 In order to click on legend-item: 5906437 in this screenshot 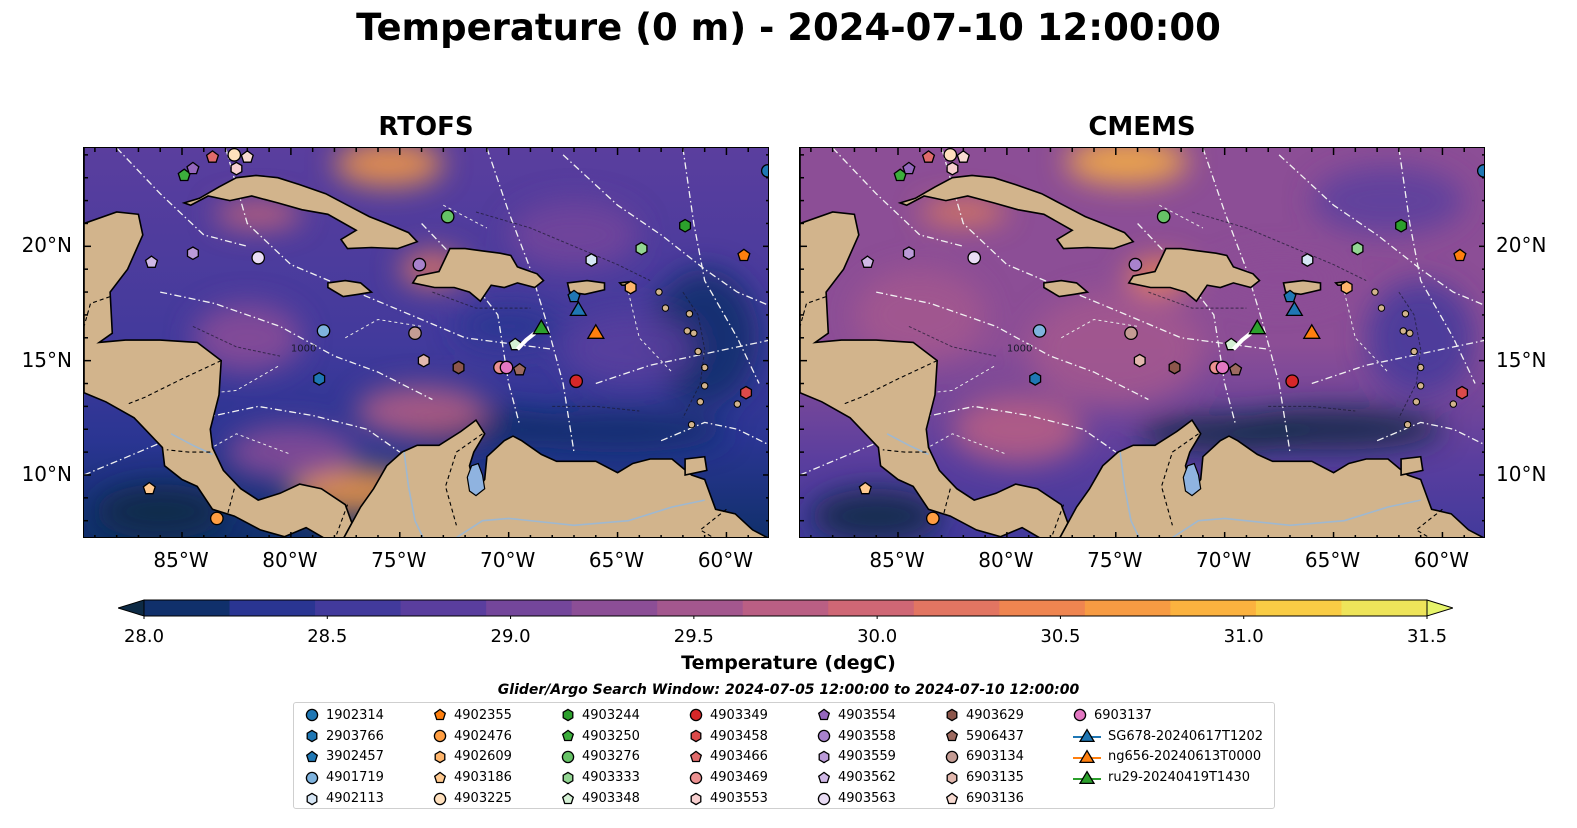, I will do `click(984, 736)`.